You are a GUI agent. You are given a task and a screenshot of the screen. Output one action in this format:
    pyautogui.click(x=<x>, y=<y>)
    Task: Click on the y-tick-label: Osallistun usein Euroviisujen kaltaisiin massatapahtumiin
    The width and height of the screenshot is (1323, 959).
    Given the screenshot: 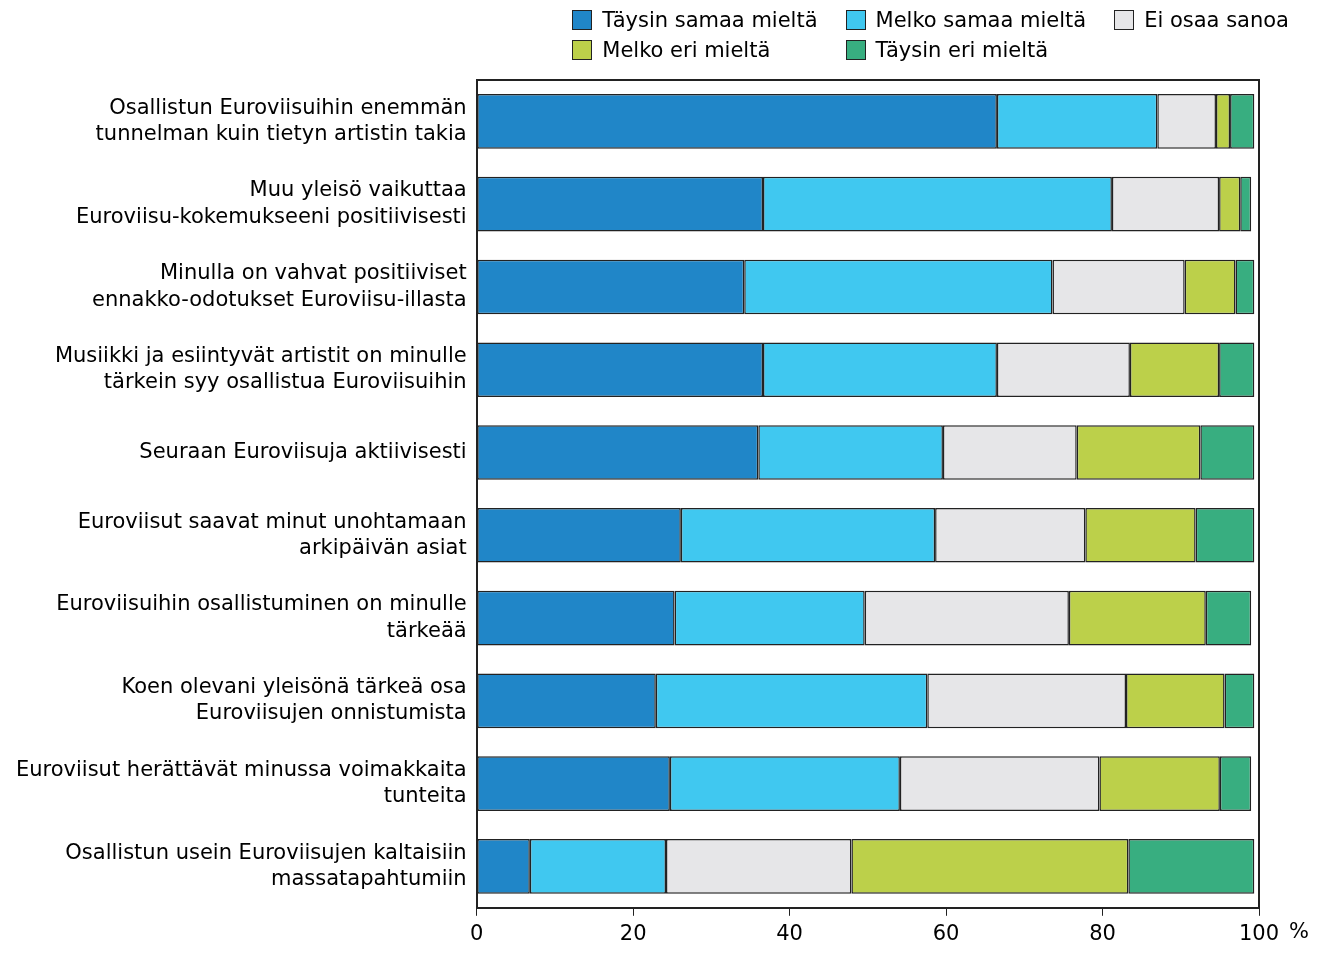 What is the action you would take?
    pyautogui.click(x=266, y=864)
    